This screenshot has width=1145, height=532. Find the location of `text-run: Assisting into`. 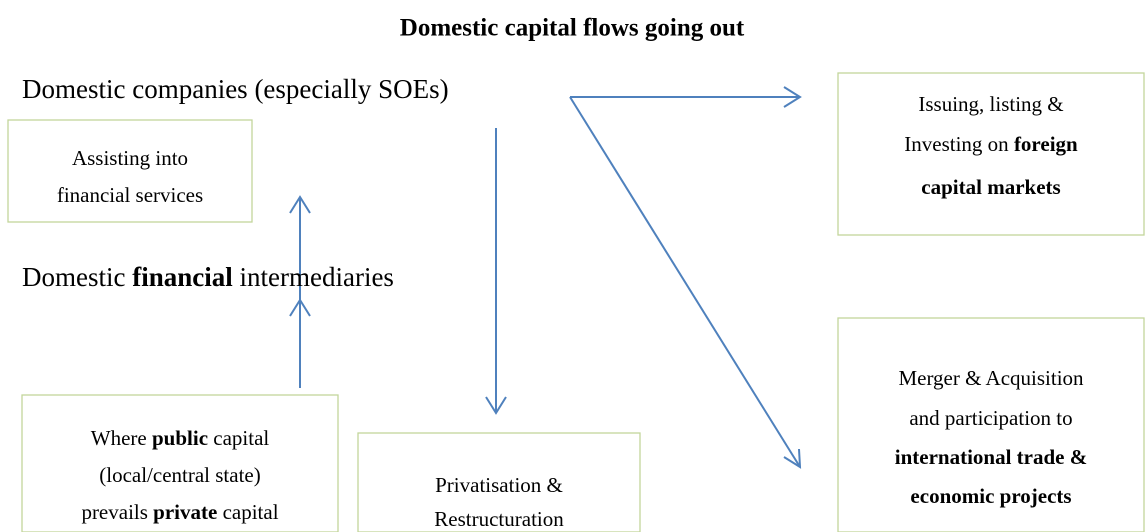

text-run: Assisting into is located at coordinates (130, 158).